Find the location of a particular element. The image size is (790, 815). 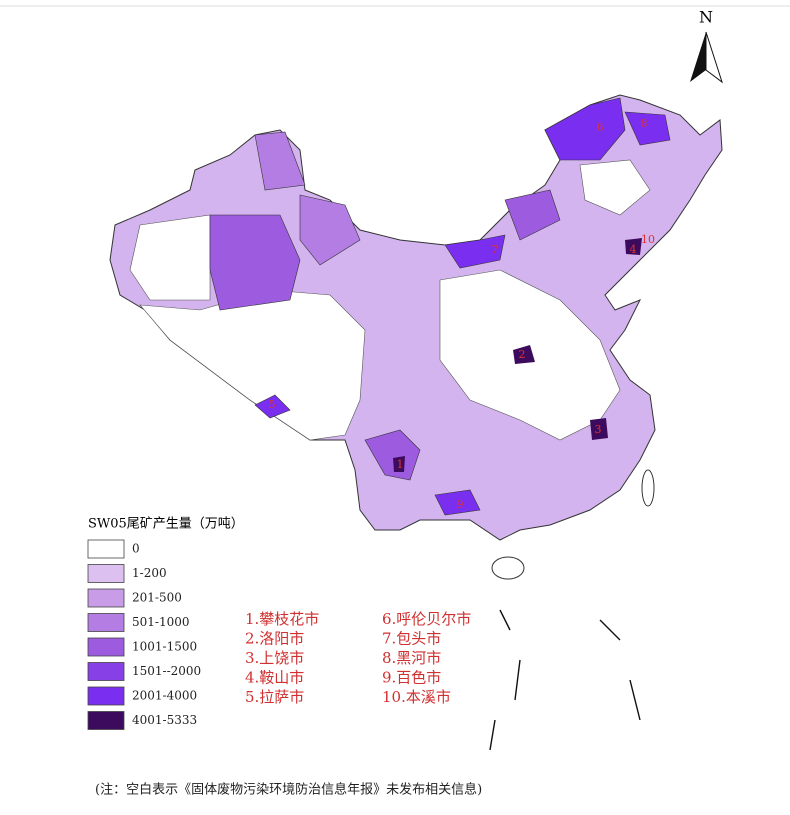

map-label: 6 is located at coordinates (600, 127).